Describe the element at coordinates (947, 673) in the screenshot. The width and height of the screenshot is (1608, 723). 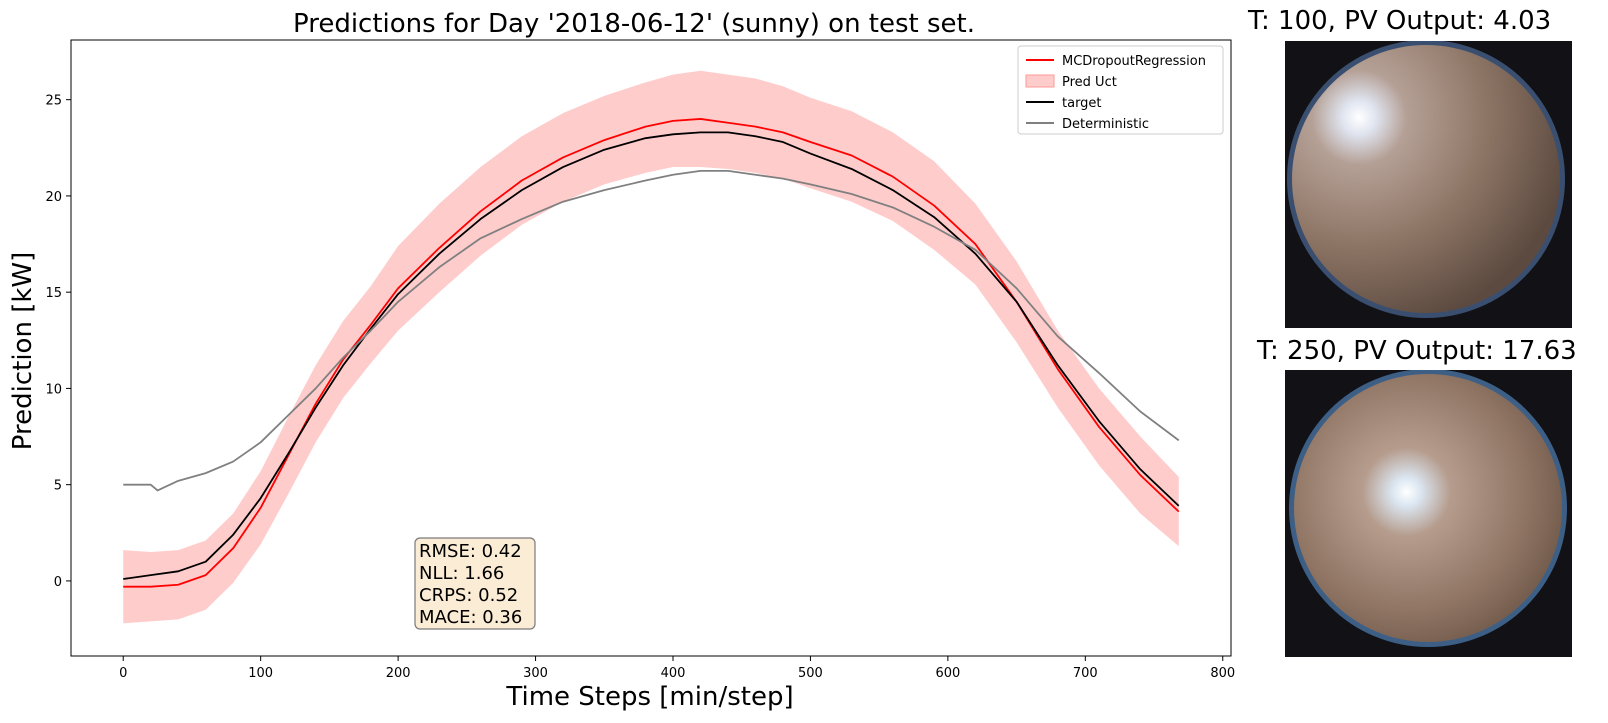
I see `x-tick-label-600: 600` at that location.